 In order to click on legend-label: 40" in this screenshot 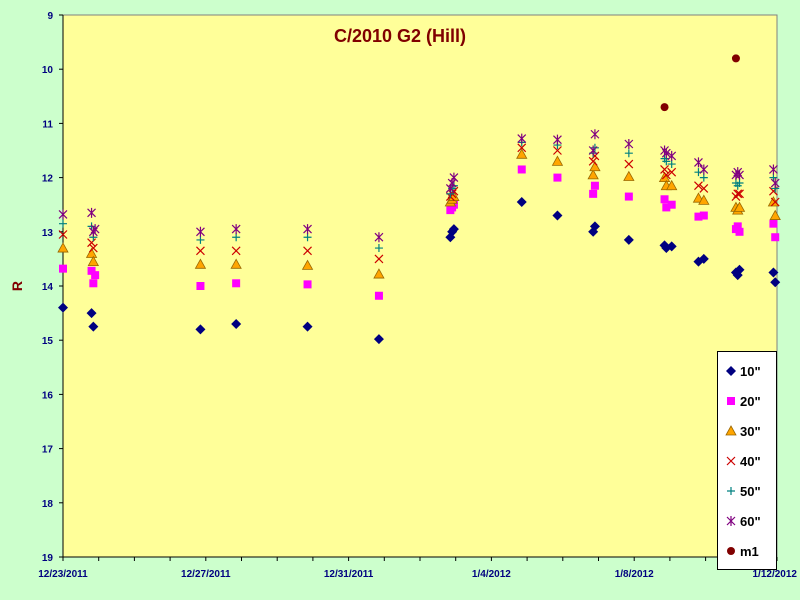, I will do `click(750, 461)`.